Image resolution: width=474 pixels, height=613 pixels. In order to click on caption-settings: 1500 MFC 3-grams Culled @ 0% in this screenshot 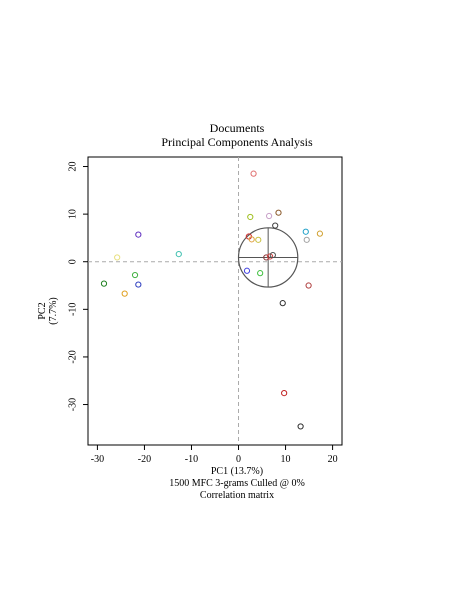, I will do `click(237, 483)`.